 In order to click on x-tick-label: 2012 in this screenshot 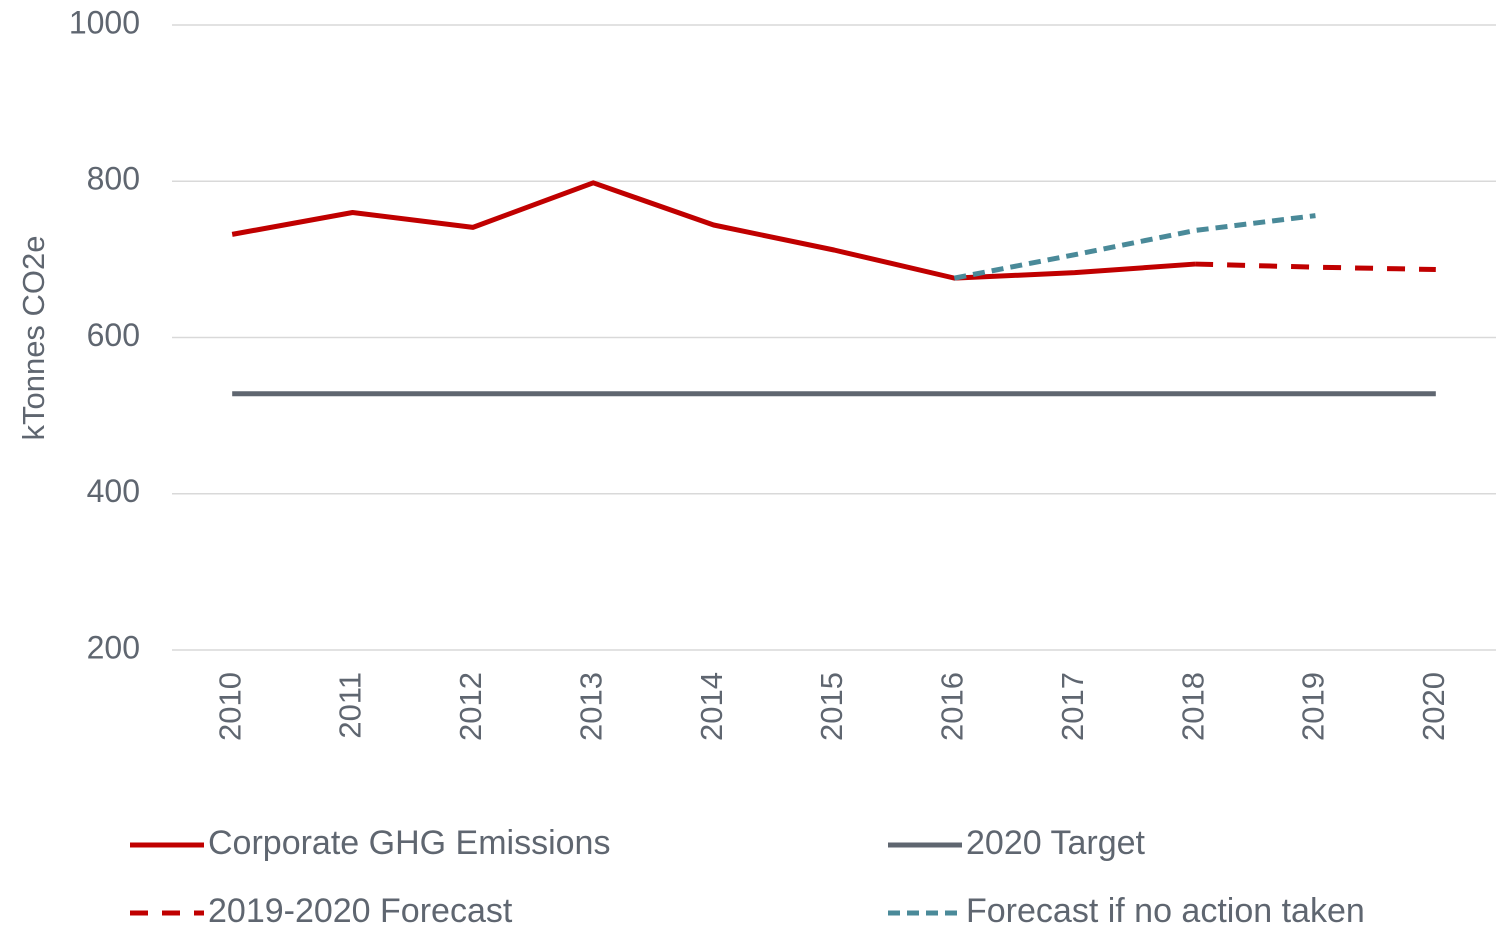, I will do `click(470, 706)`.